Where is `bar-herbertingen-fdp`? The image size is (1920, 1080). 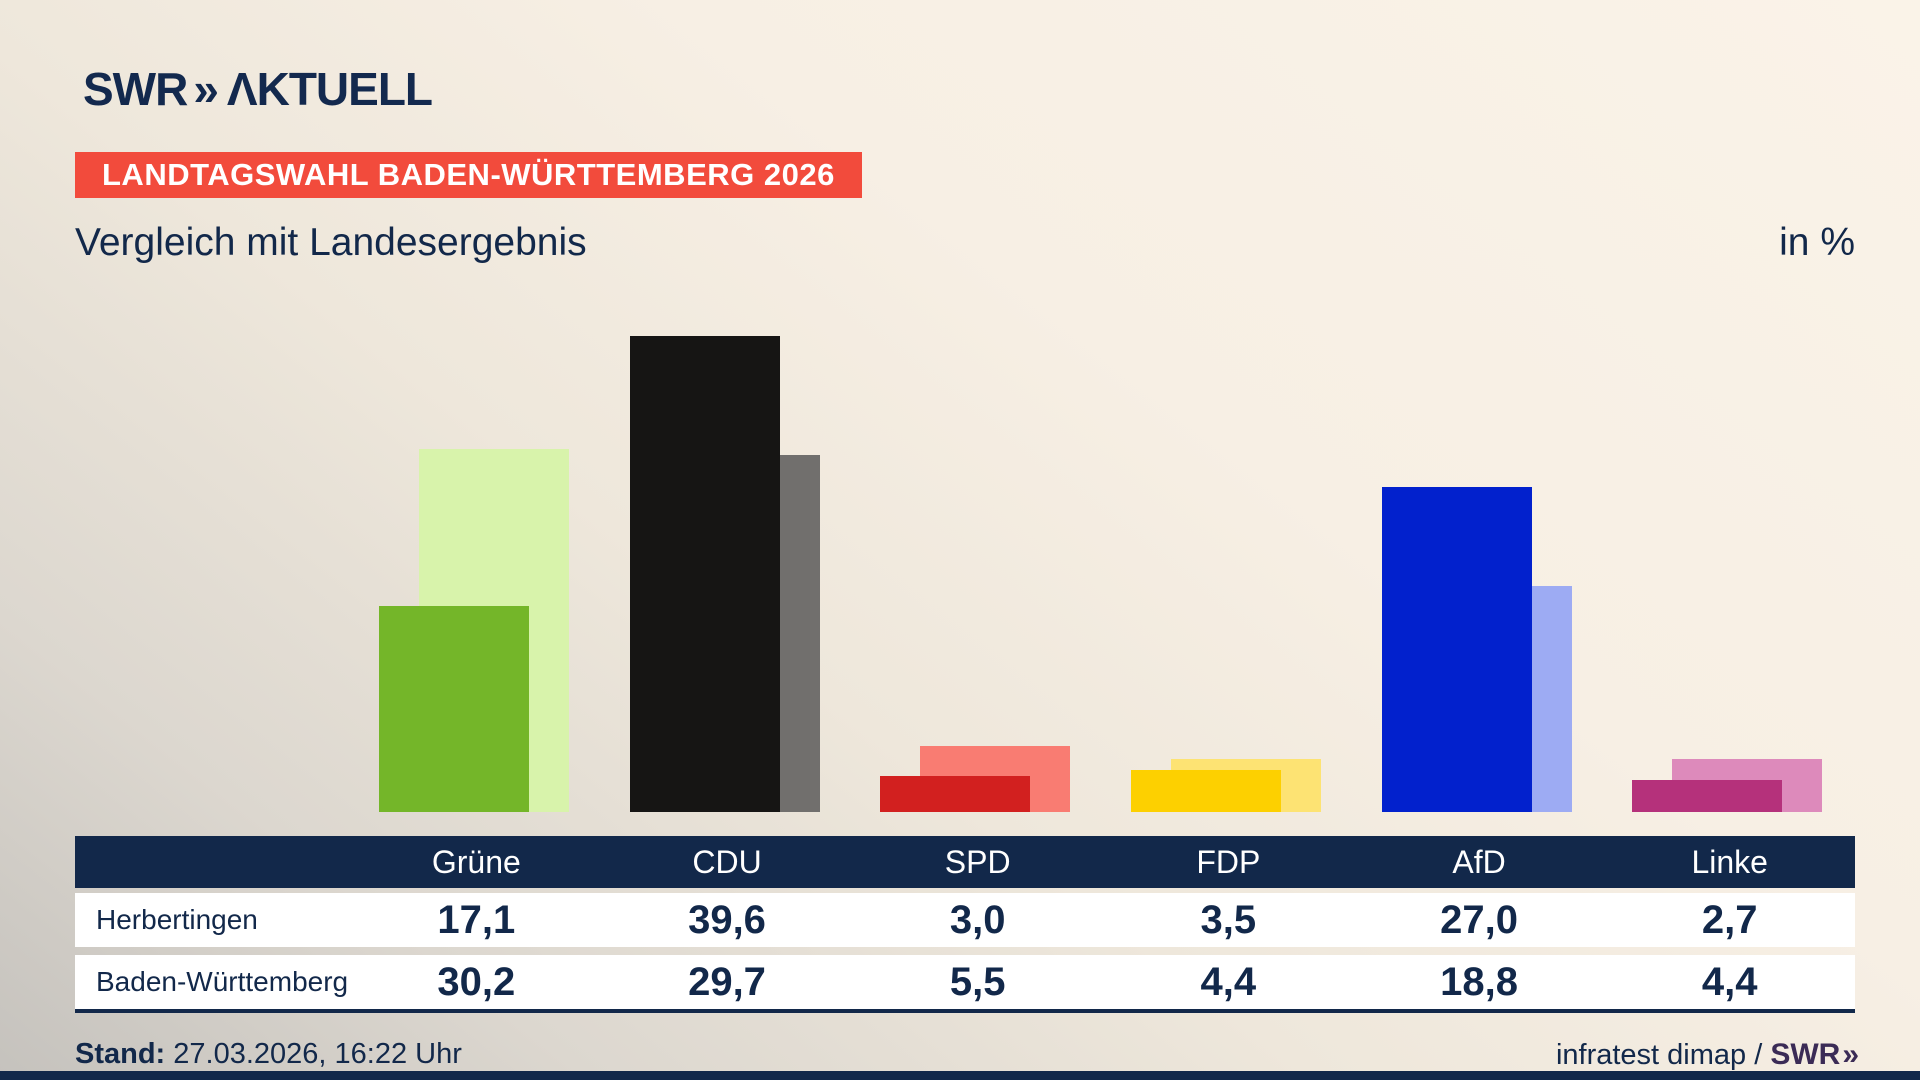 bar-herbertingen-fdp is located at coordinates (1206, 791).